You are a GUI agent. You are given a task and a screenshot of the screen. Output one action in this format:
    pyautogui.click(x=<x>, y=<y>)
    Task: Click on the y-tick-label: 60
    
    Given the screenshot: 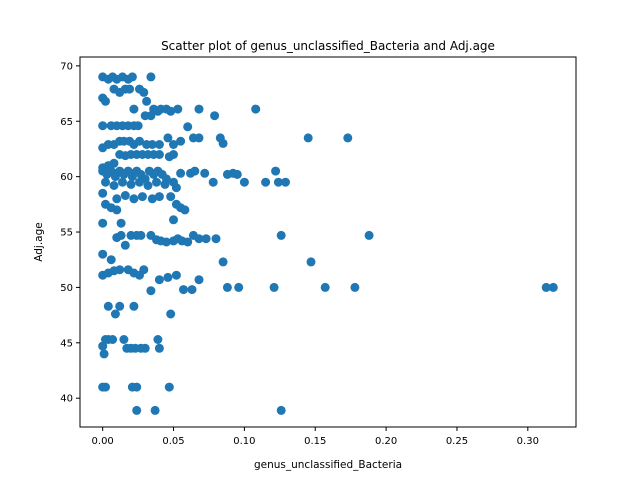 What is the action you would take?
    pyautogui.click(x=66, y=177)
    